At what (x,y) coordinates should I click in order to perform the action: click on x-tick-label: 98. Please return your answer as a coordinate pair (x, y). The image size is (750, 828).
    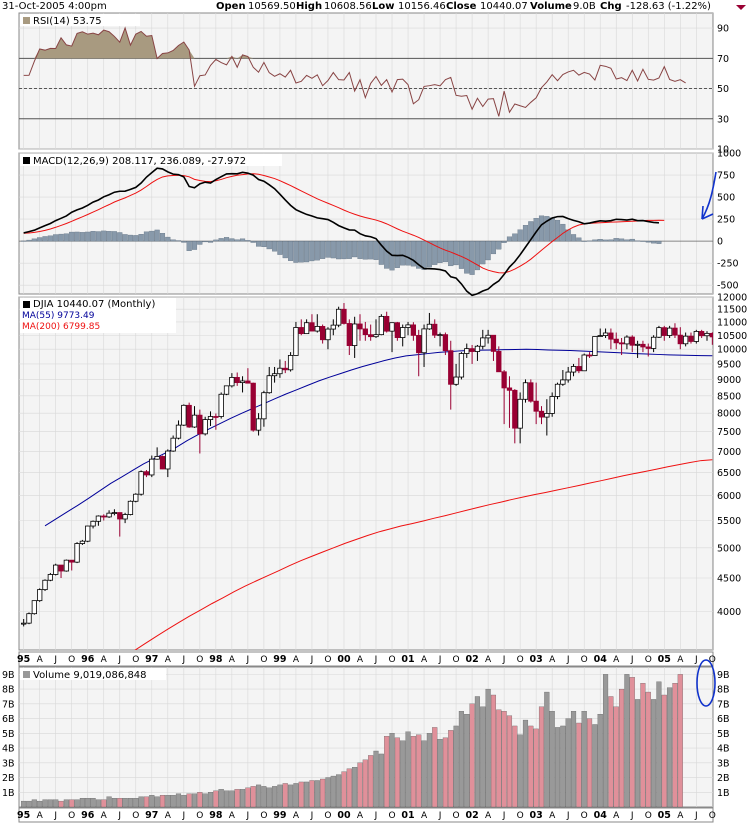
    Looking at the image, I should click on (216, 659).